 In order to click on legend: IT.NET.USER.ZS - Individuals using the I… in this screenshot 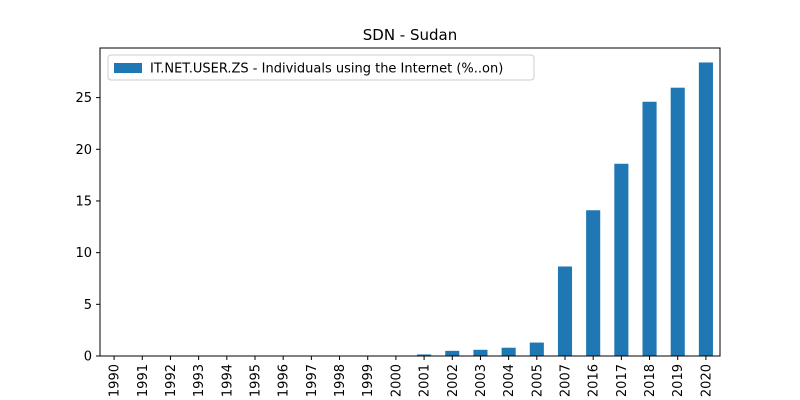, I will do `click(321, 67)`.